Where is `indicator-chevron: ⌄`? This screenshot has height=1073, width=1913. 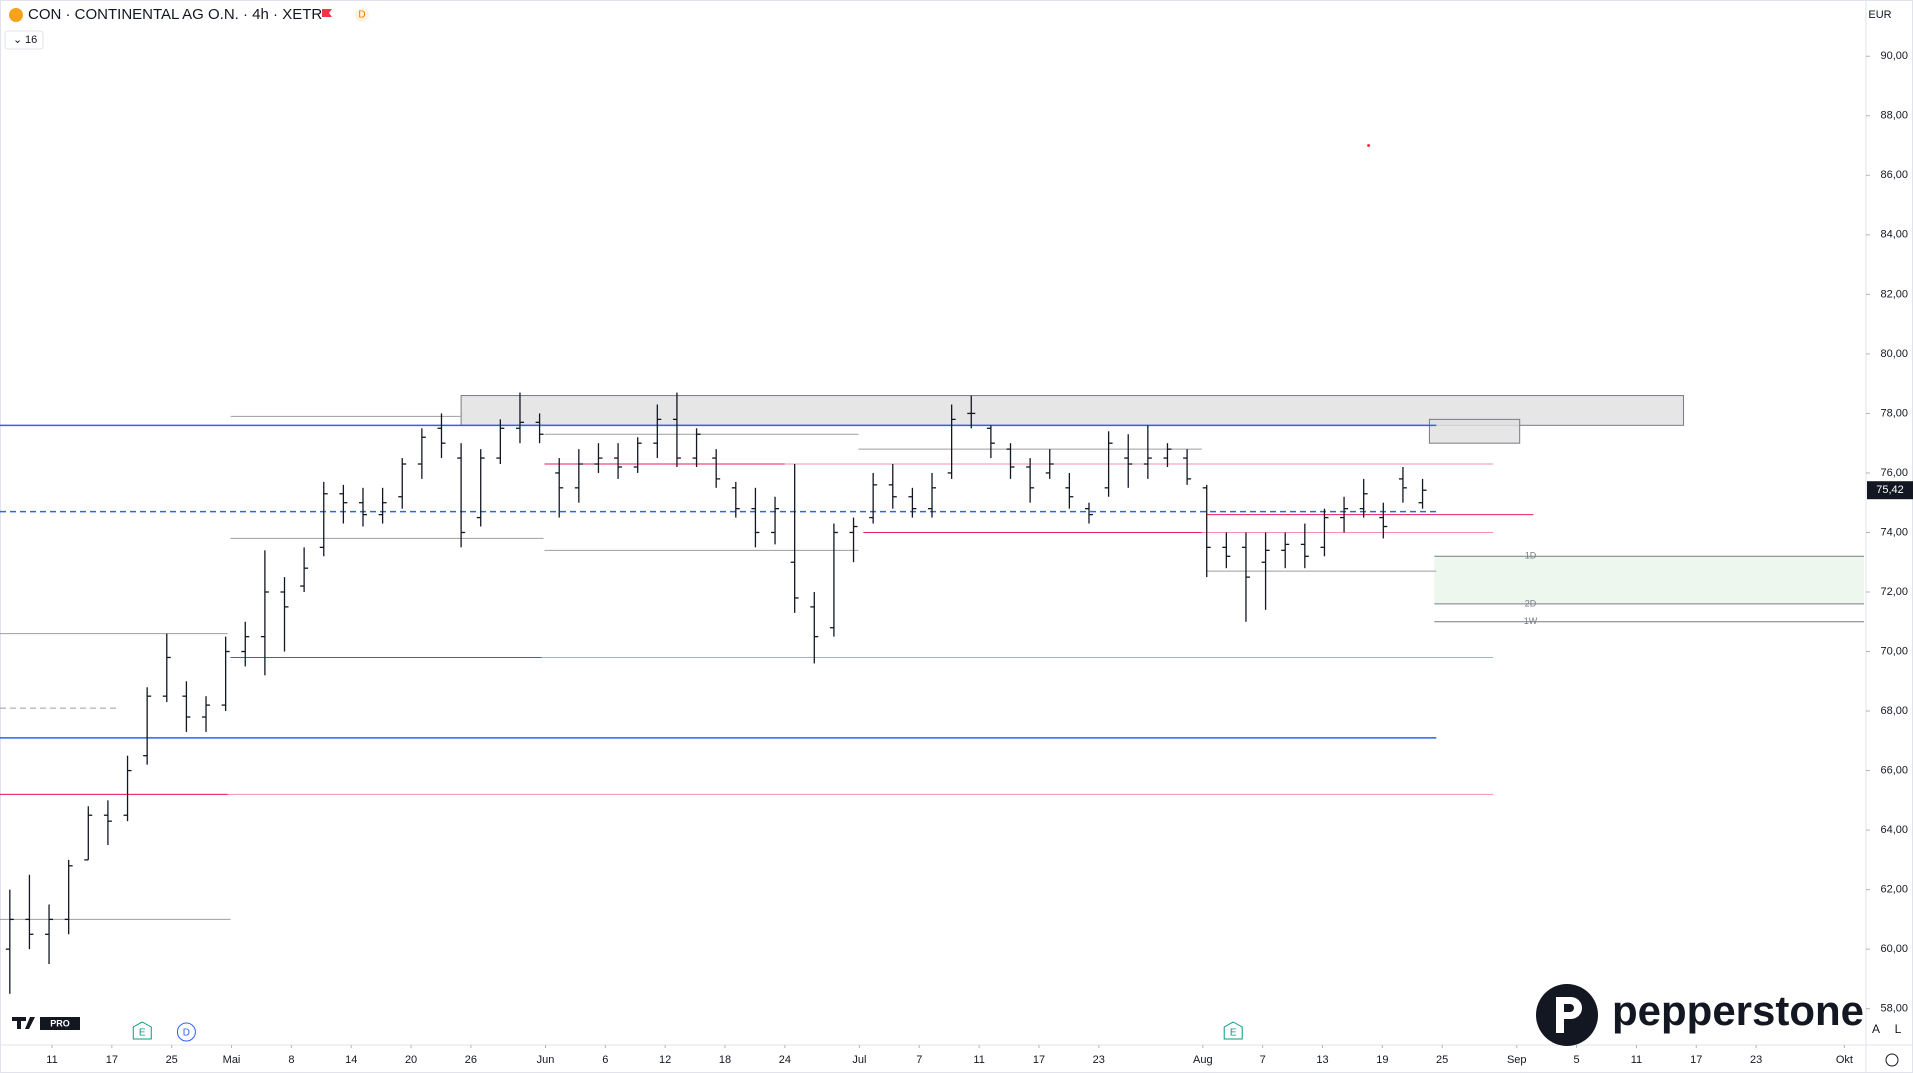
indicator-chevron: ⌄ is located at coordinates (17, 40).